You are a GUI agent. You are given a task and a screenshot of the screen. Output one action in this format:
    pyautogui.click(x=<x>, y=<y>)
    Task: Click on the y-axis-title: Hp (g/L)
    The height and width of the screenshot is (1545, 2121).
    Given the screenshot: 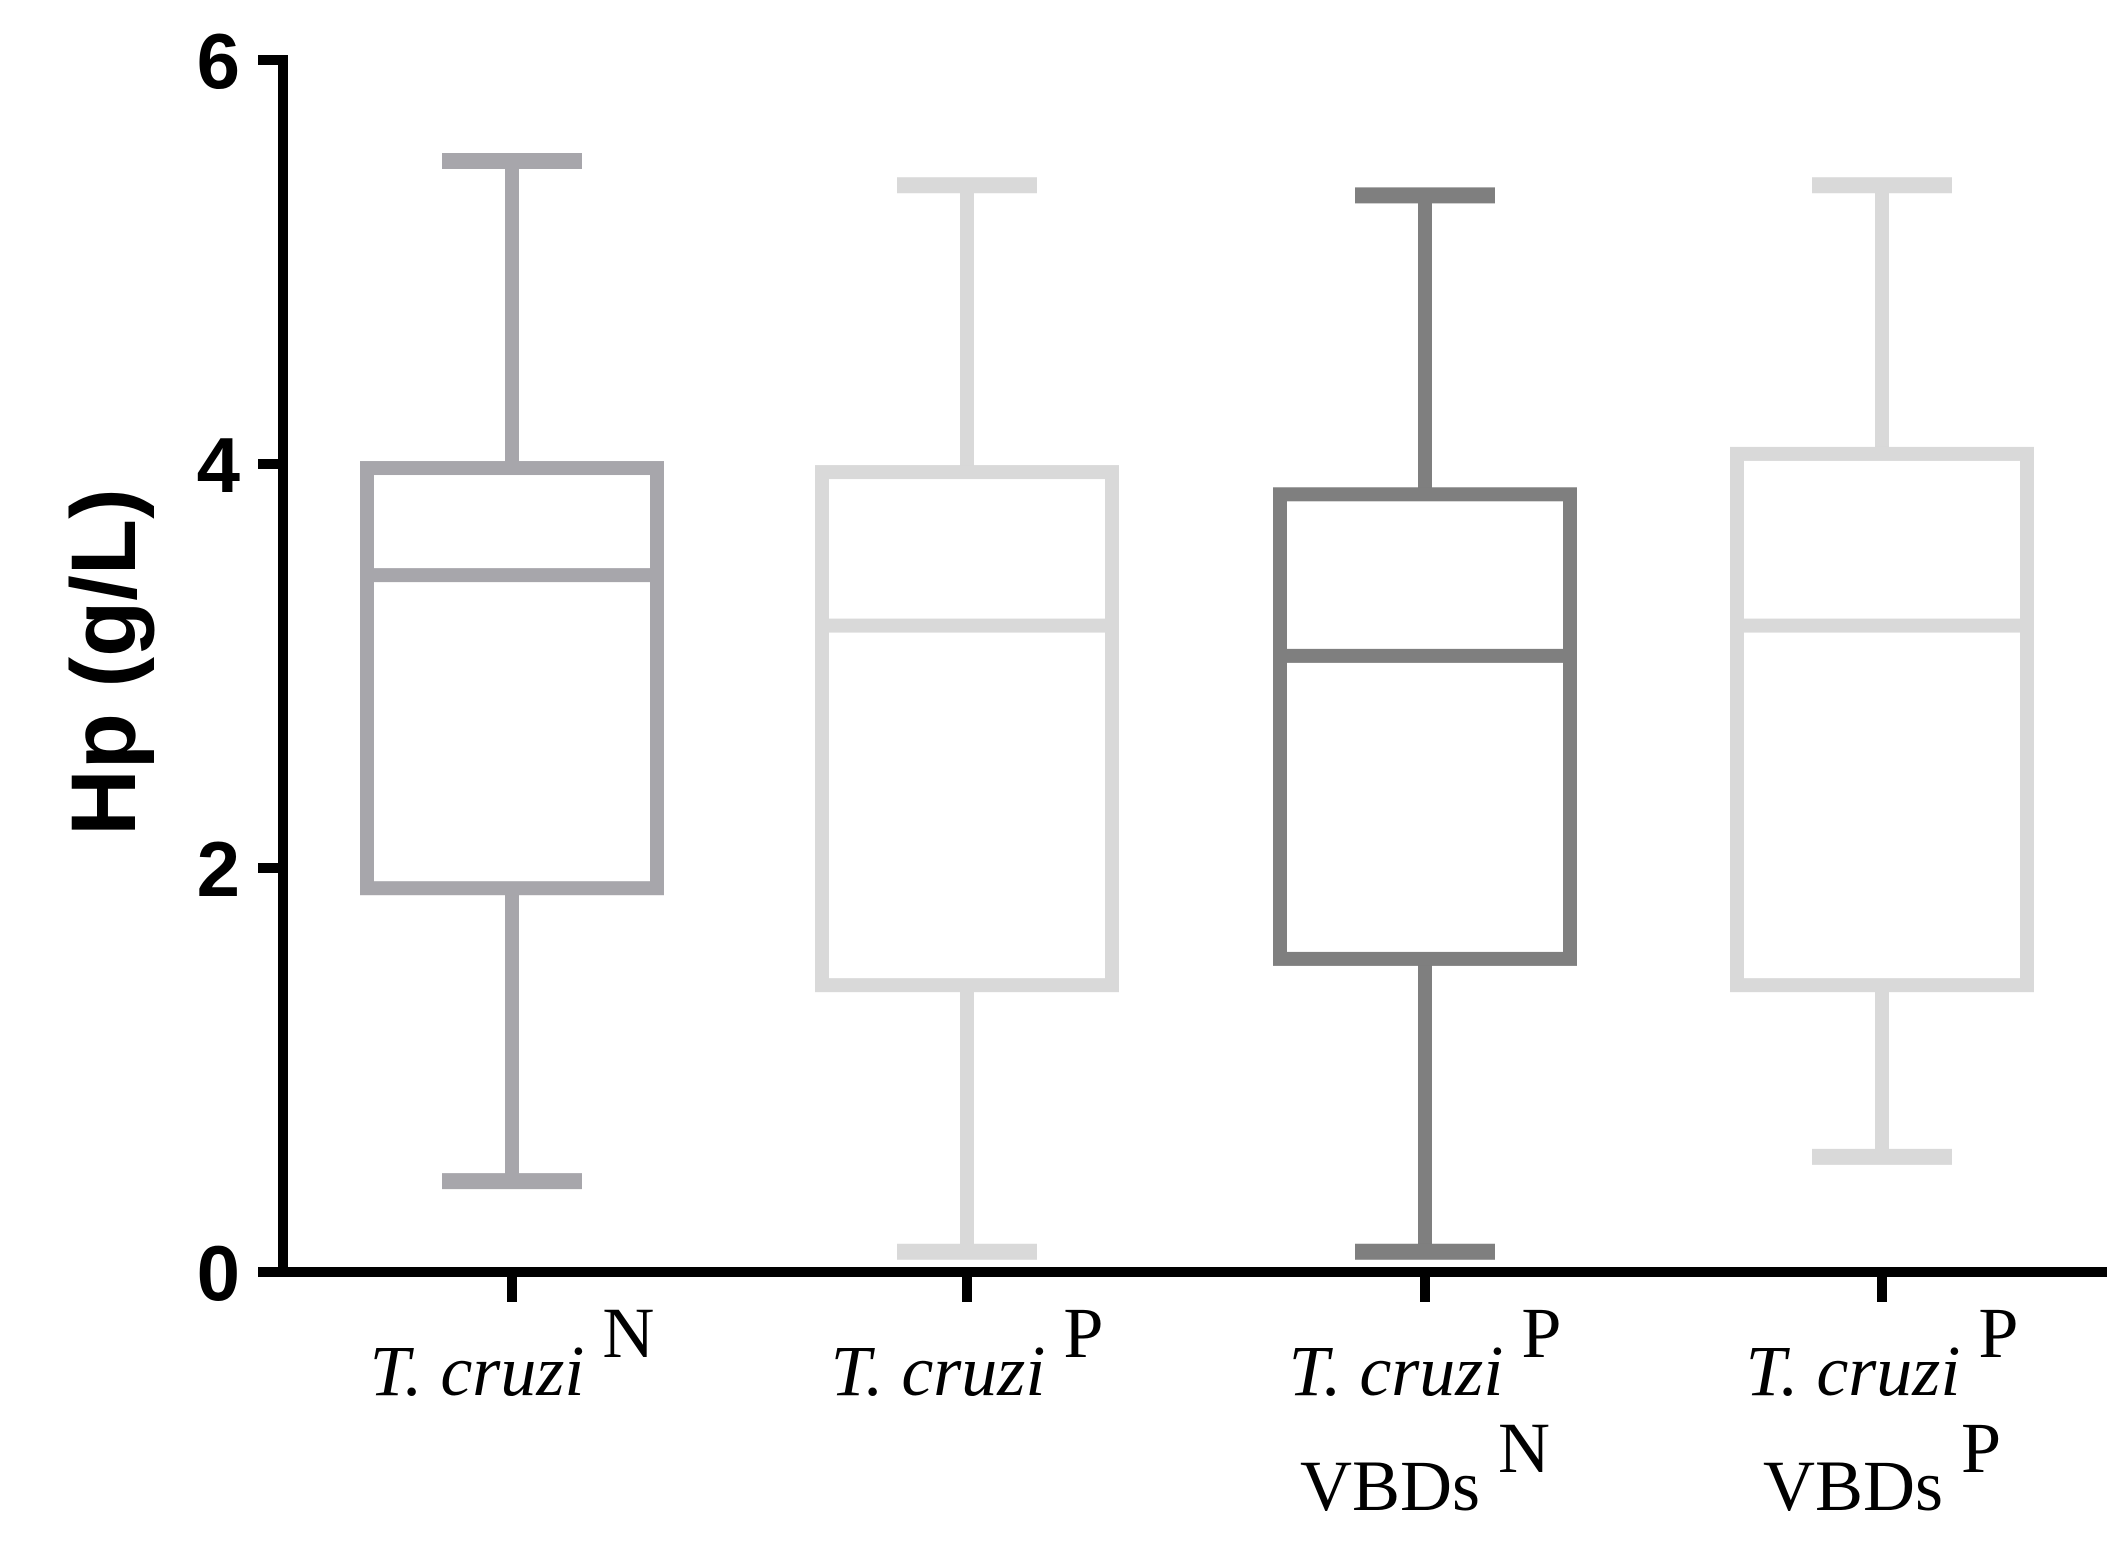 What is the action you would take?
    pyautogui.click(x=104, y=661)
    